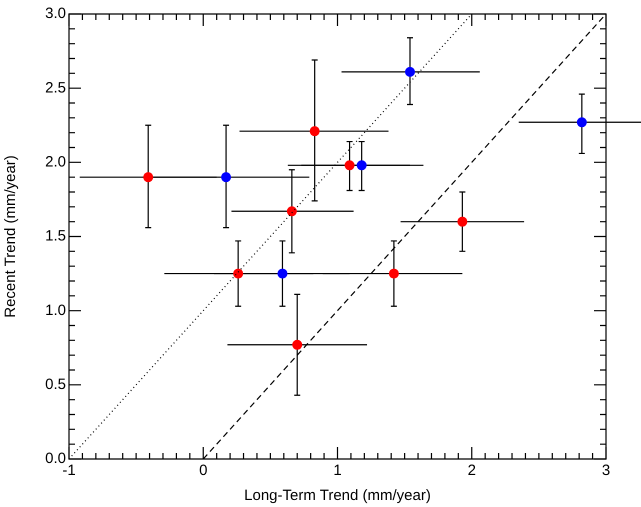 The height and width of the screenshot is (507, 641). I want to click on x-tick-label: 3, so click(606, 471).